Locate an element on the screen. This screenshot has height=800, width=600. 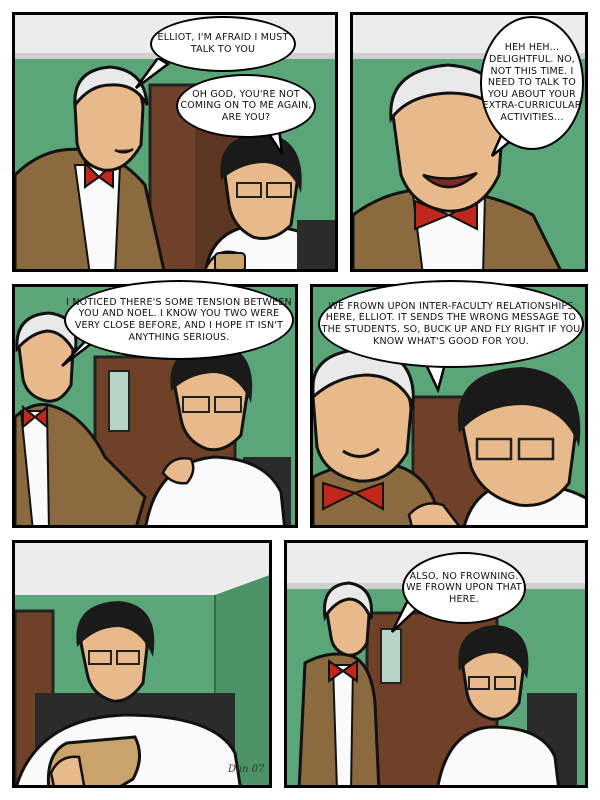
panel-5-art is located at coordinates (142, 664).